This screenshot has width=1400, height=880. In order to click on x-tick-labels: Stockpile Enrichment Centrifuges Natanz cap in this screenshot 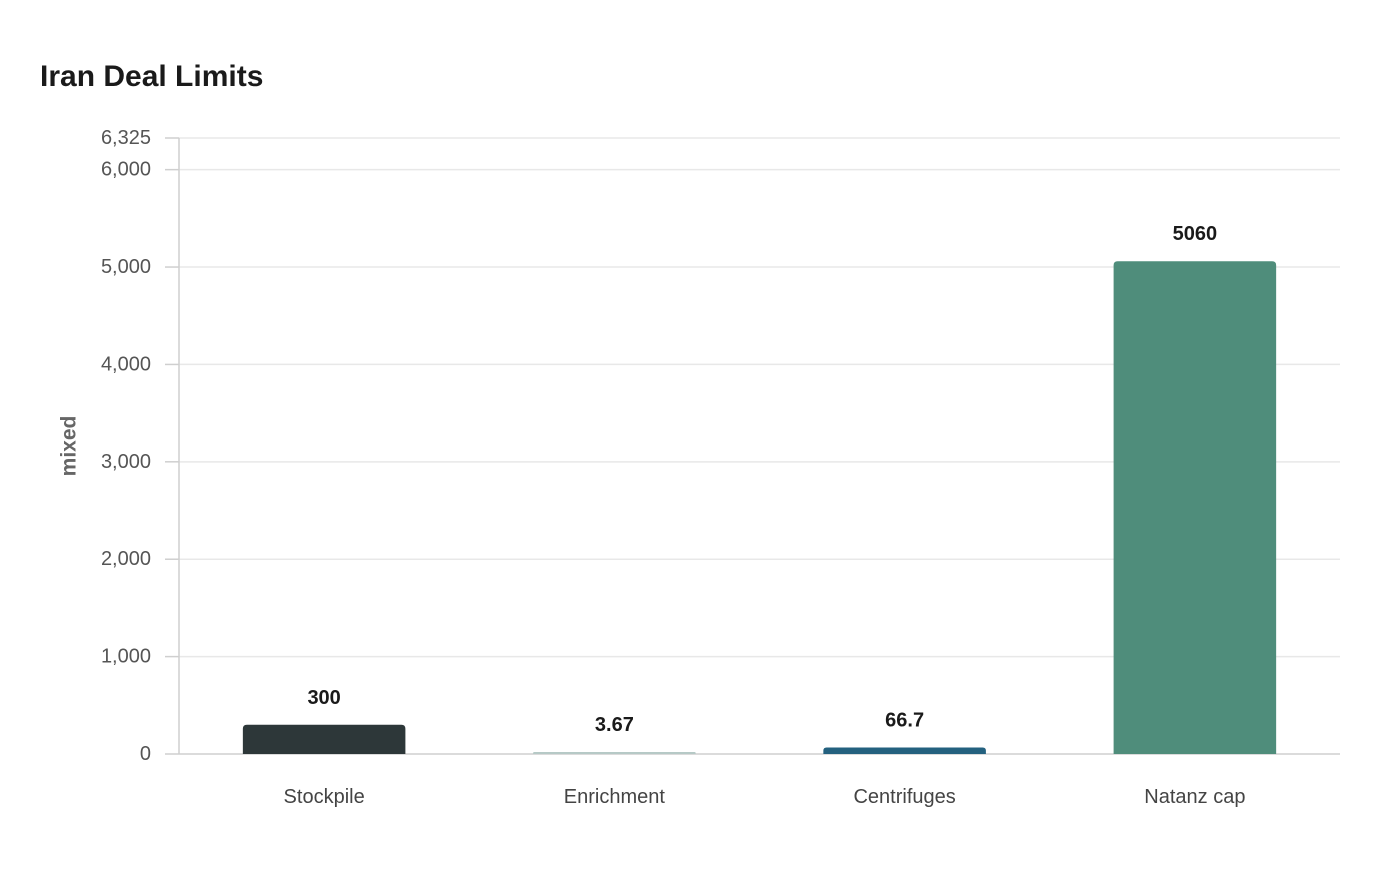, I will do `click(765, 797)`.